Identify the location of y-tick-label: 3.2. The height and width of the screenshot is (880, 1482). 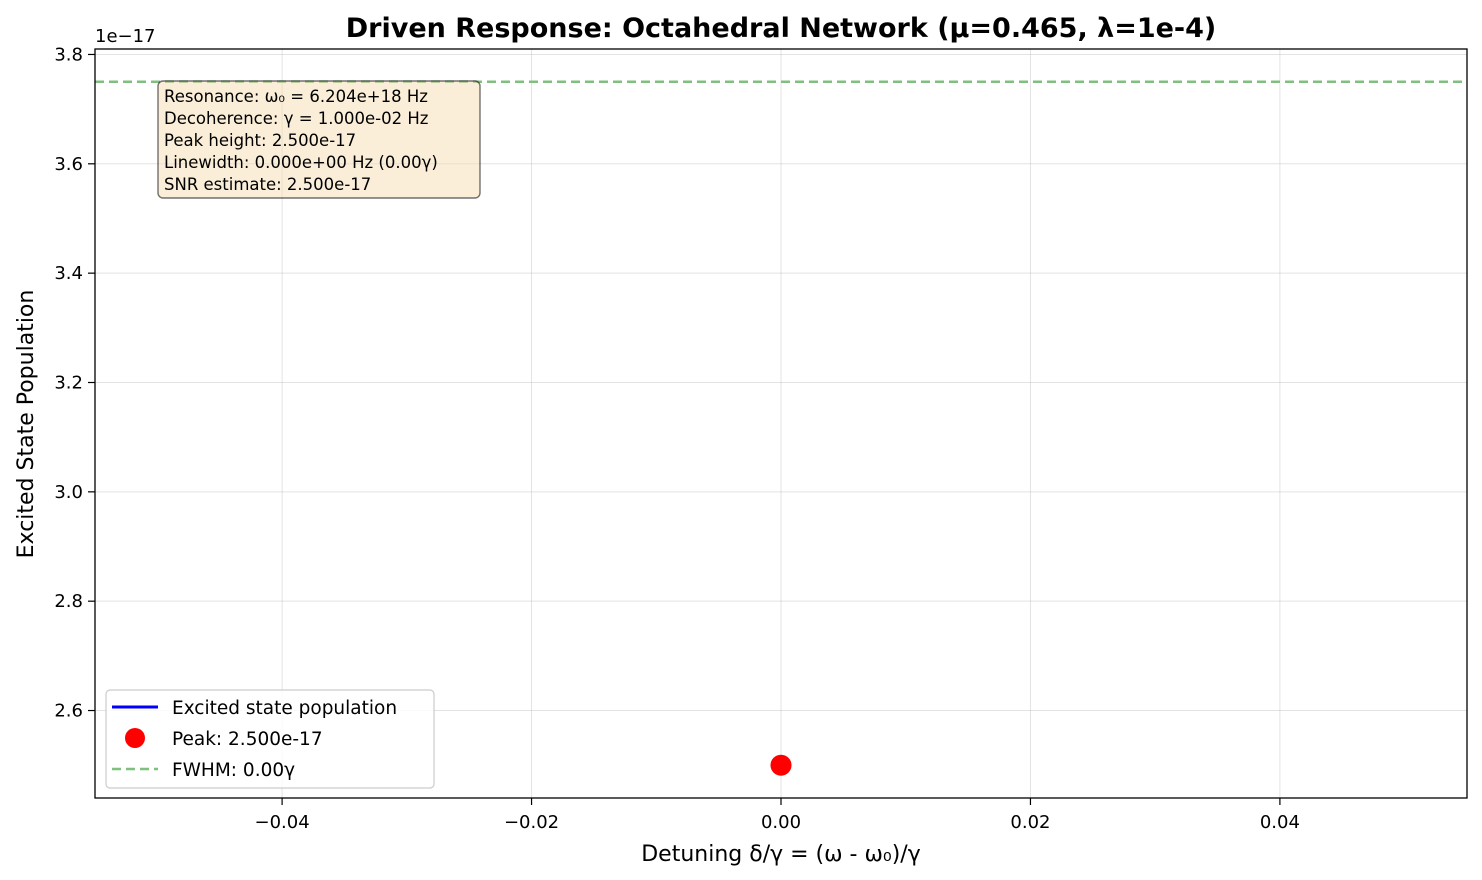
(68, 382).